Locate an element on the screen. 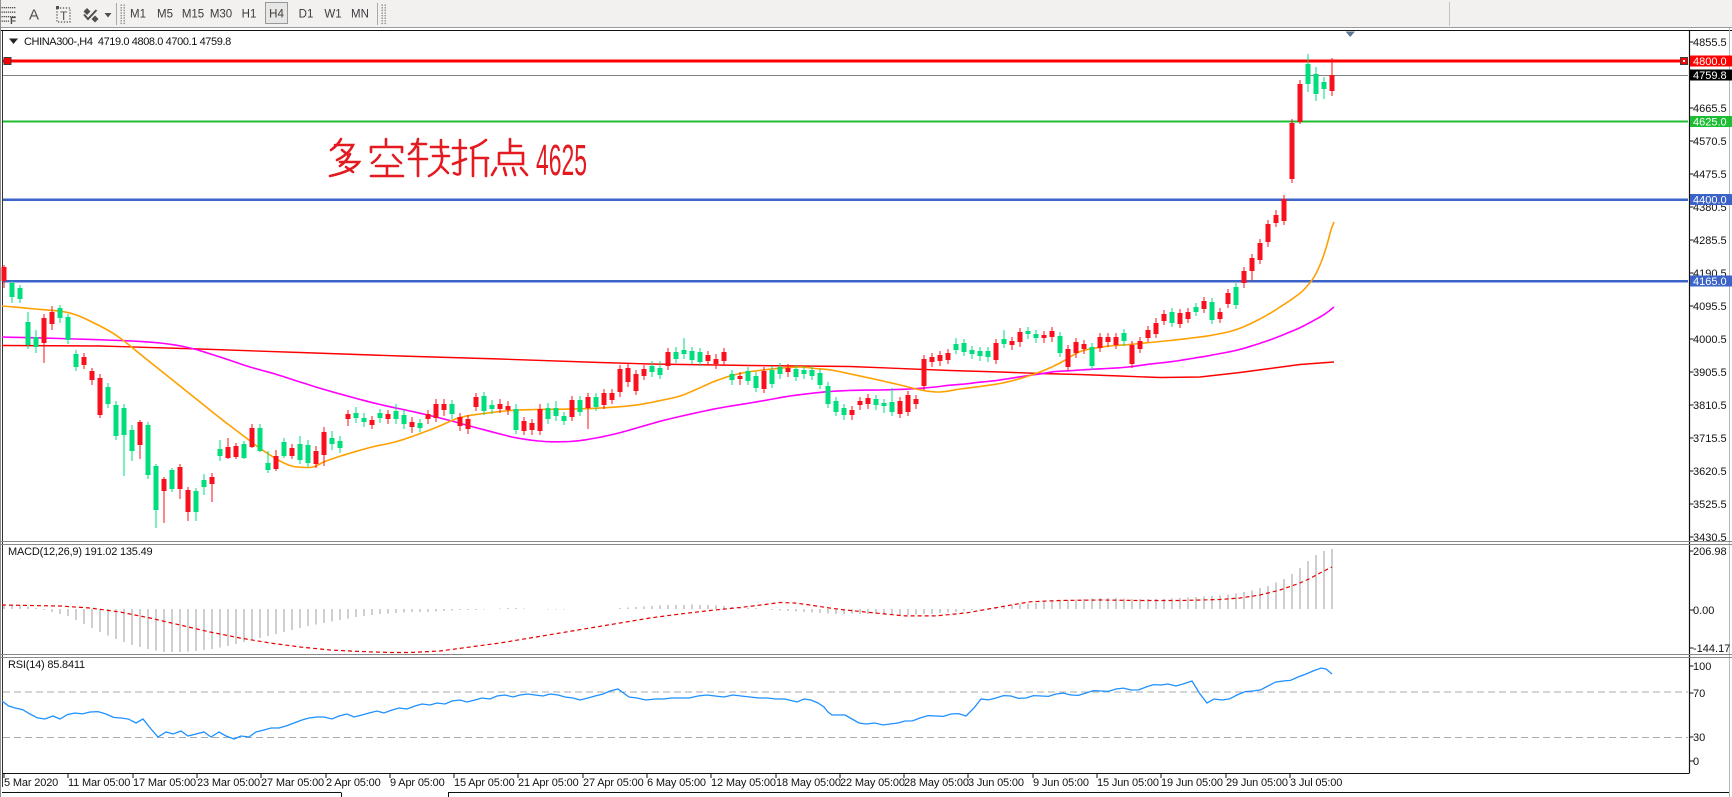 The height and width of the screenshot is (797, 1732). svg-text: 4800.0 is located at coordinates (1710, 62).